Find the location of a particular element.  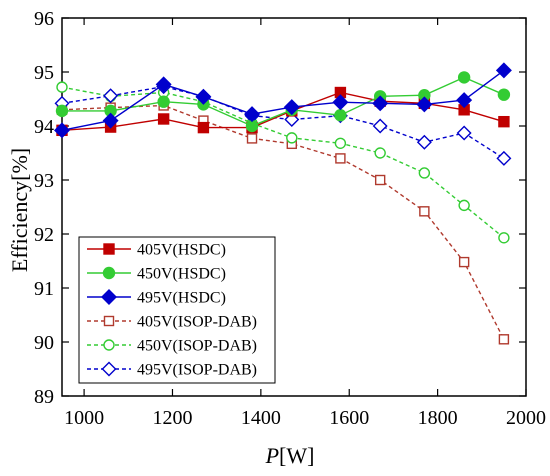

x-tick-label: 1200 is located at coordinates (172, 418).